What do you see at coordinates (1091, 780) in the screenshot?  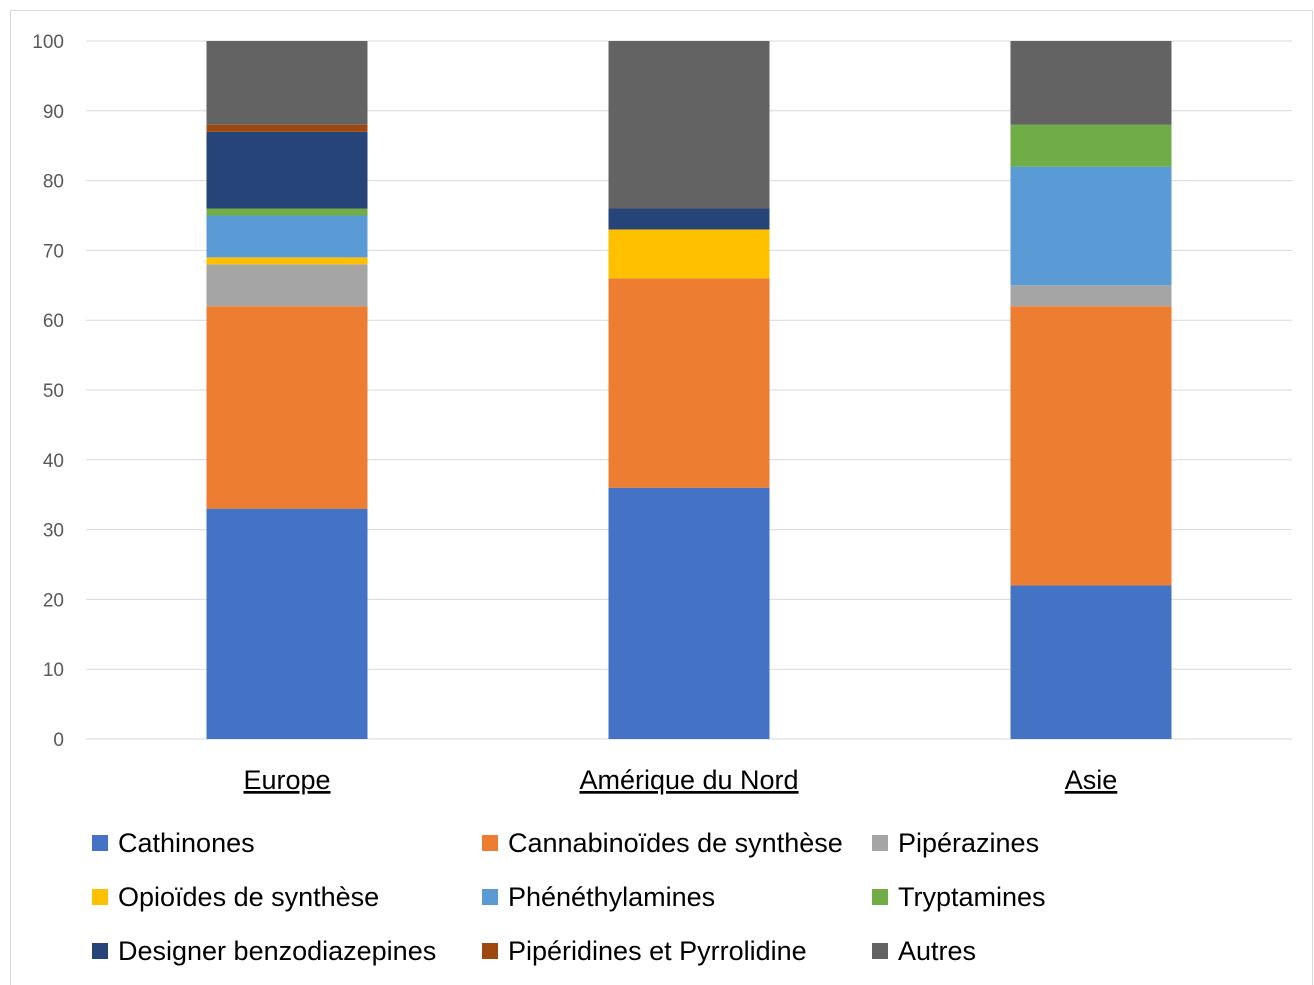 I see `x-category-label: Asie` at bounding box center [1091, 780].